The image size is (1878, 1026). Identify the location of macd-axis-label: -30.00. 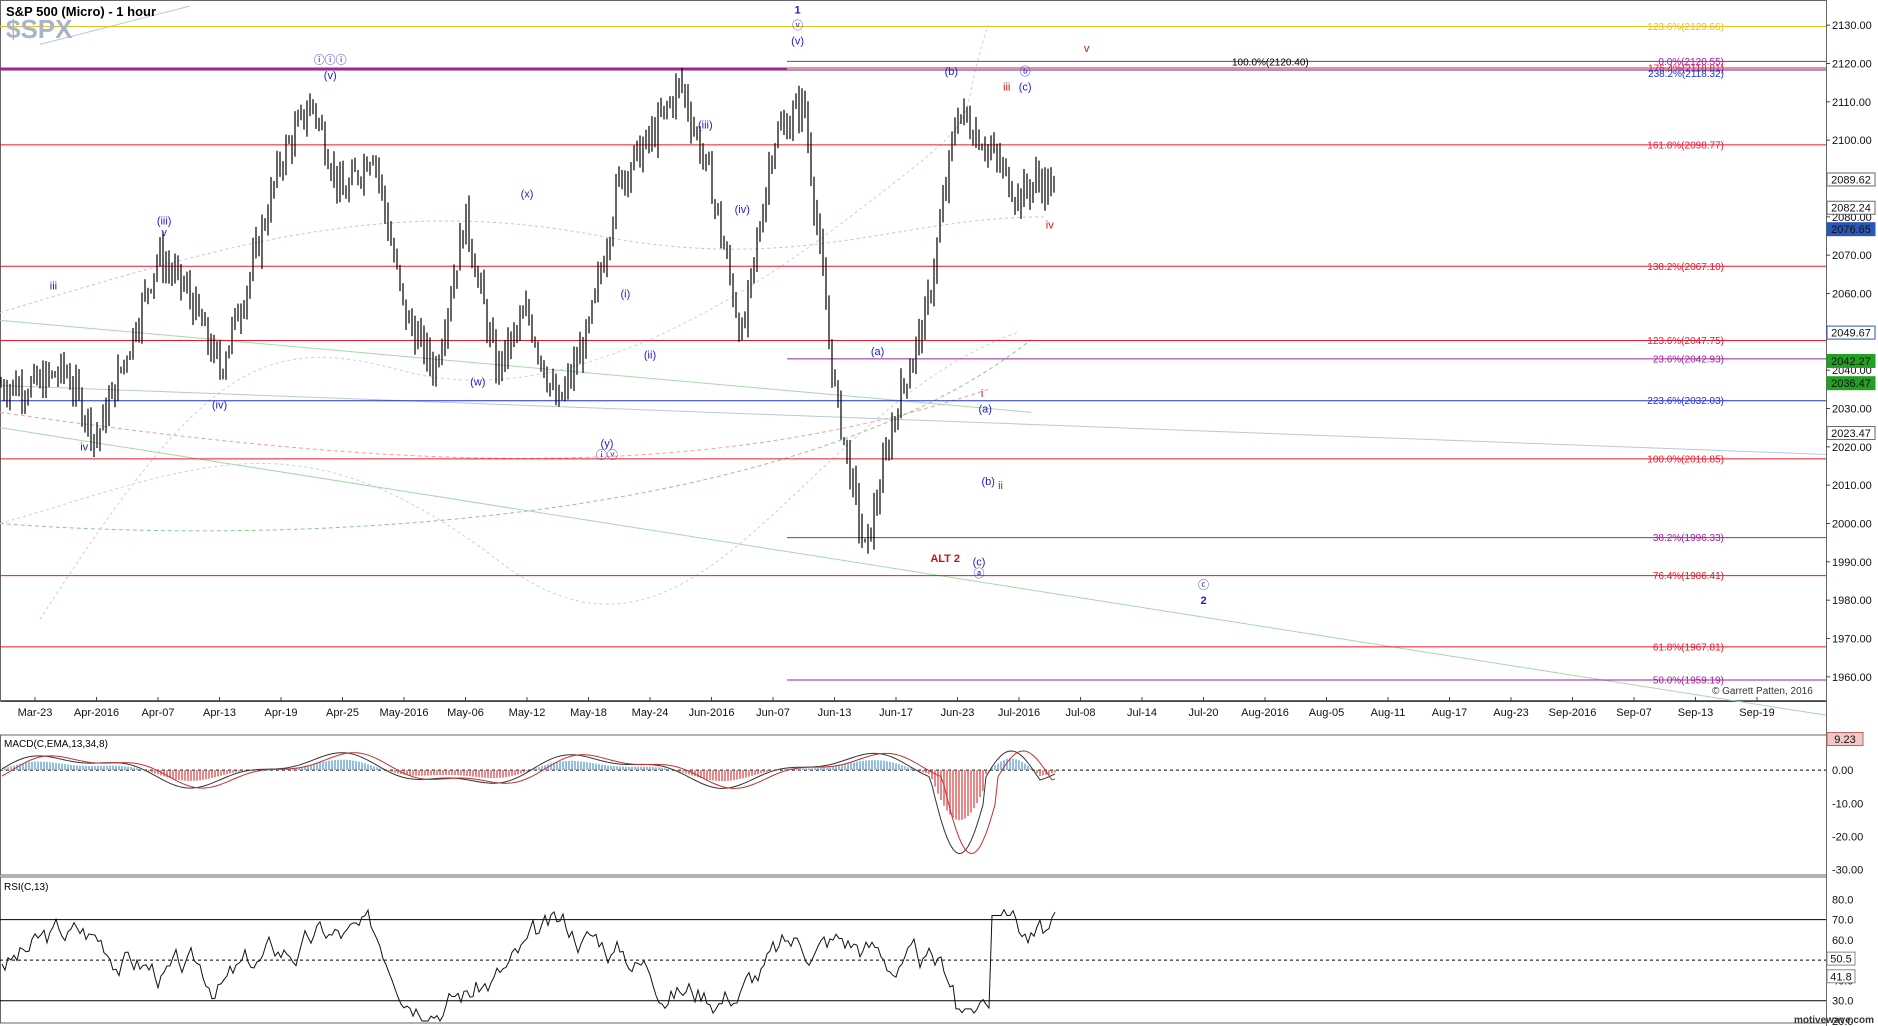
(1847, 871).